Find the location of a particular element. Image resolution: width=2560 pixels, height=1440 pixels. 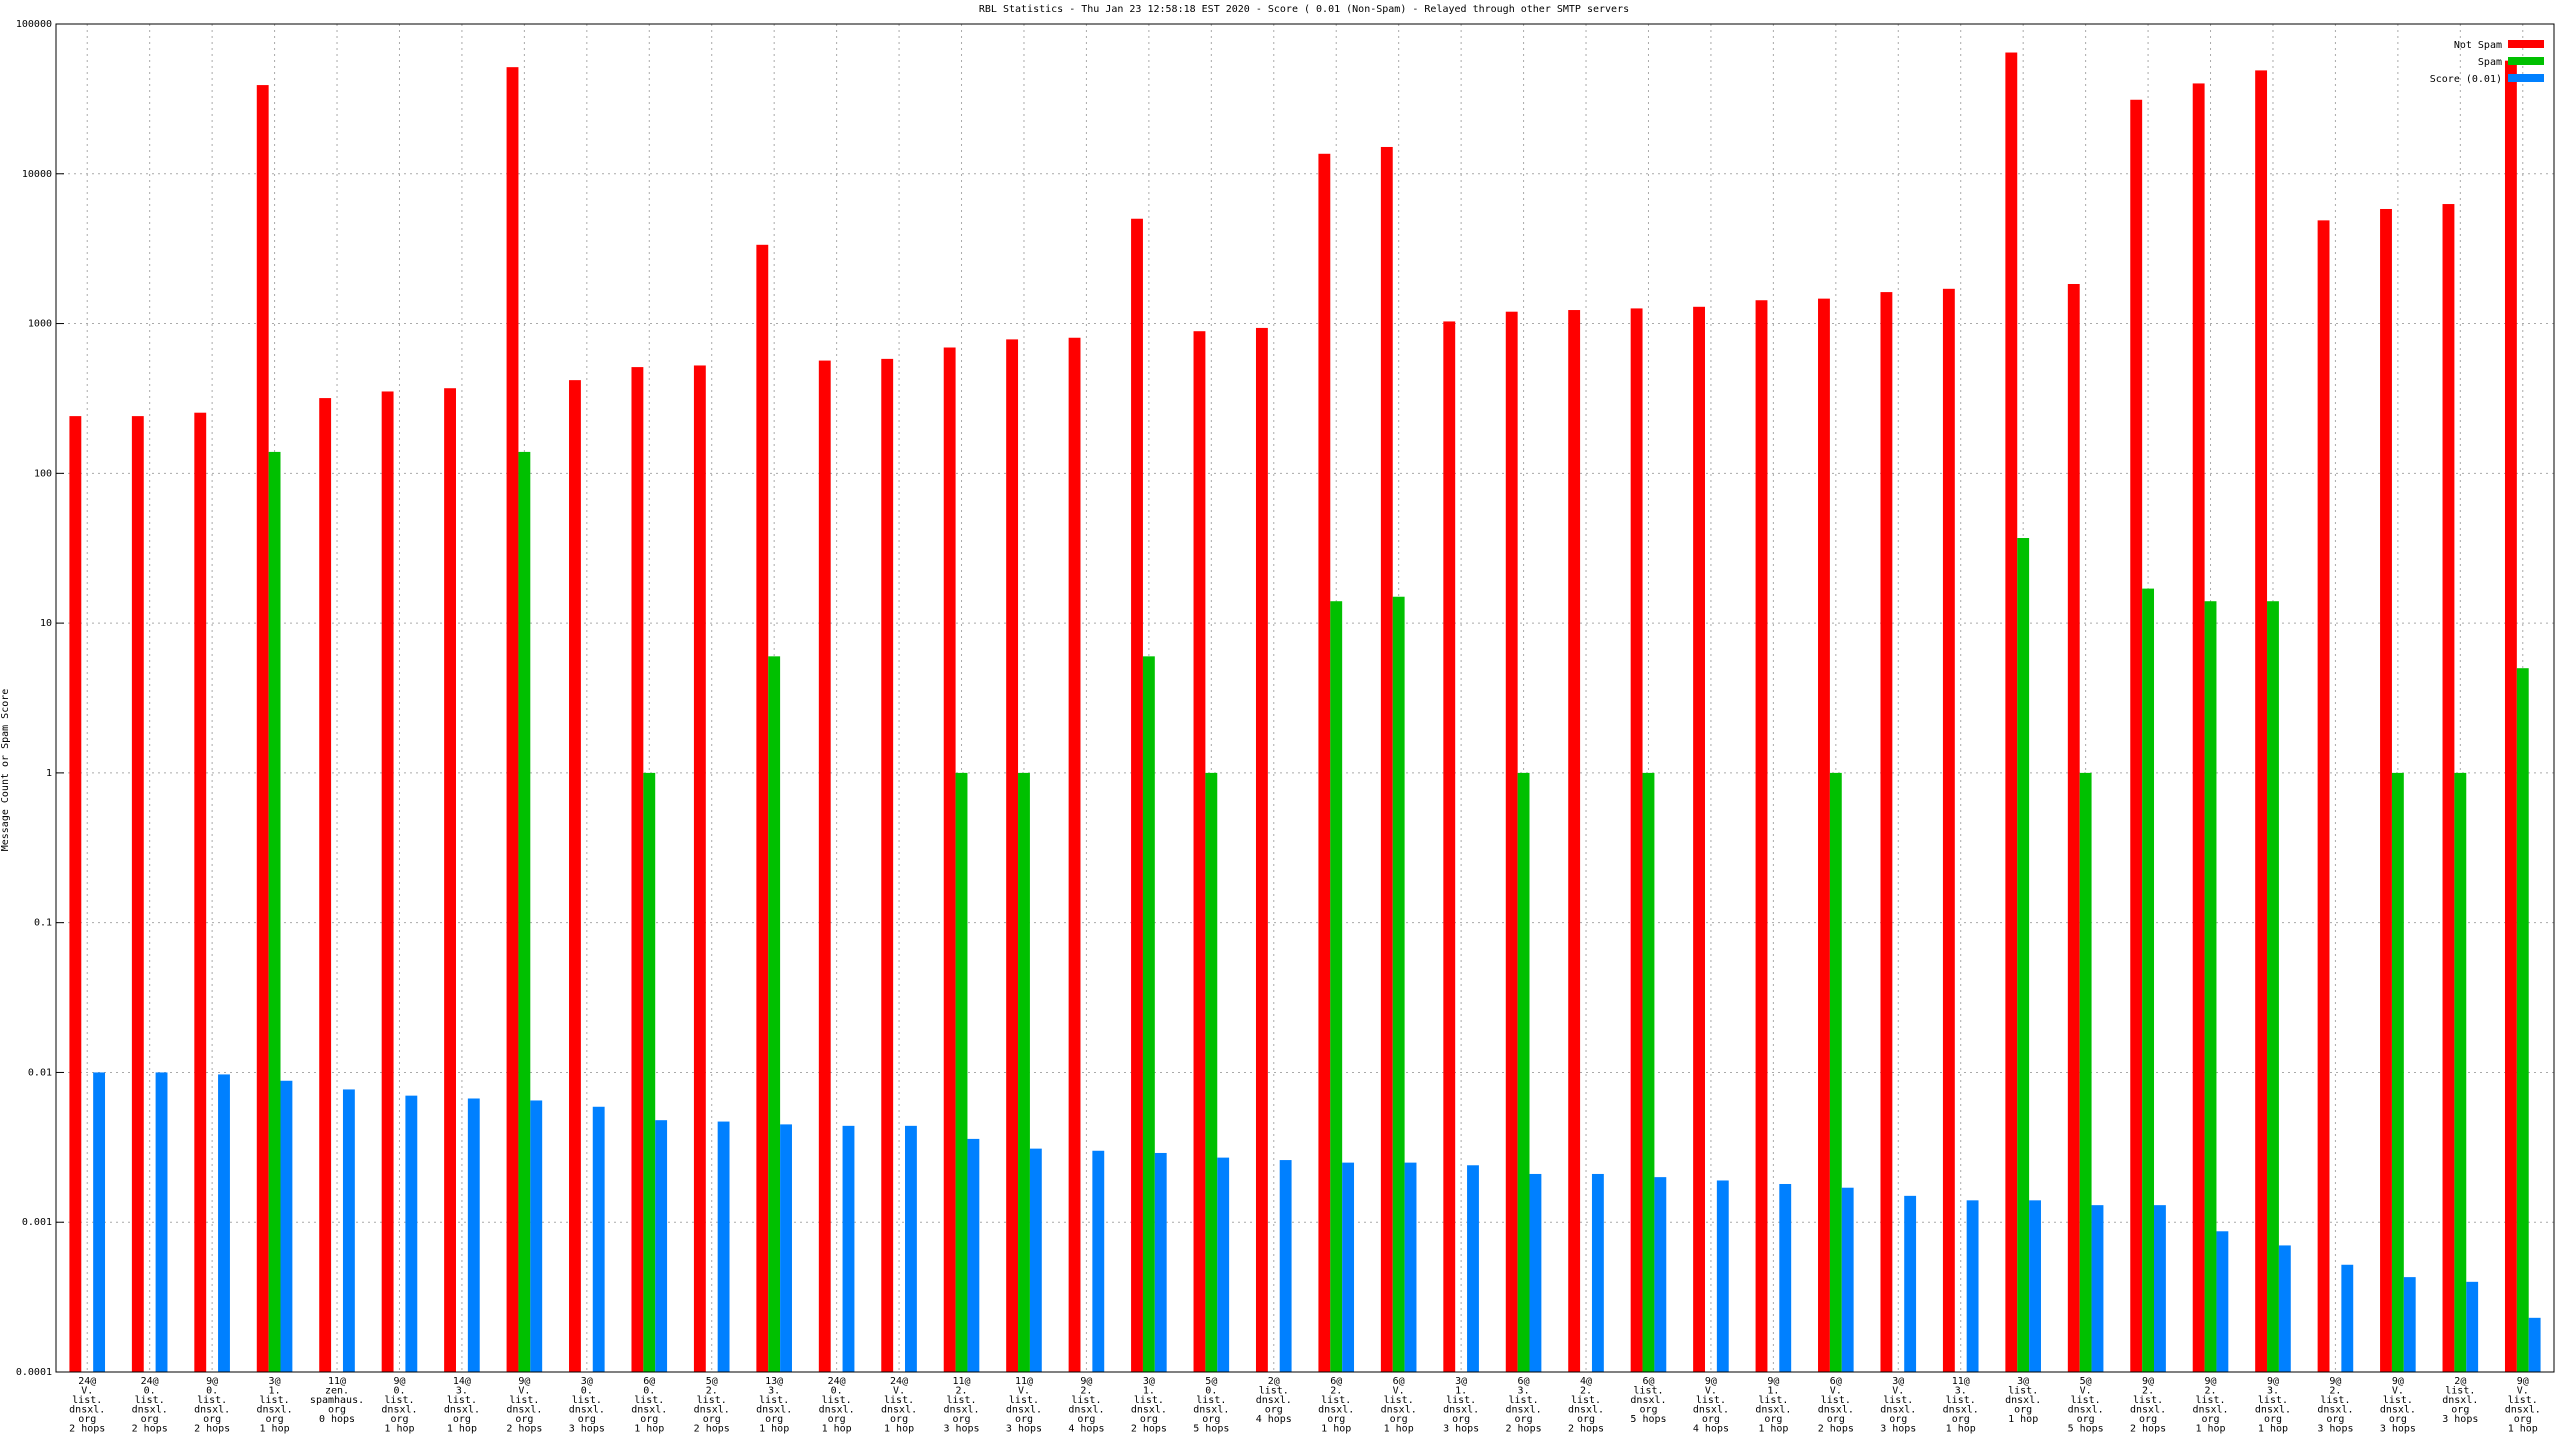

x-tick-label: 6@ V. list. dnsxl. org 2 hops is located at coordinates (1836, 1405).